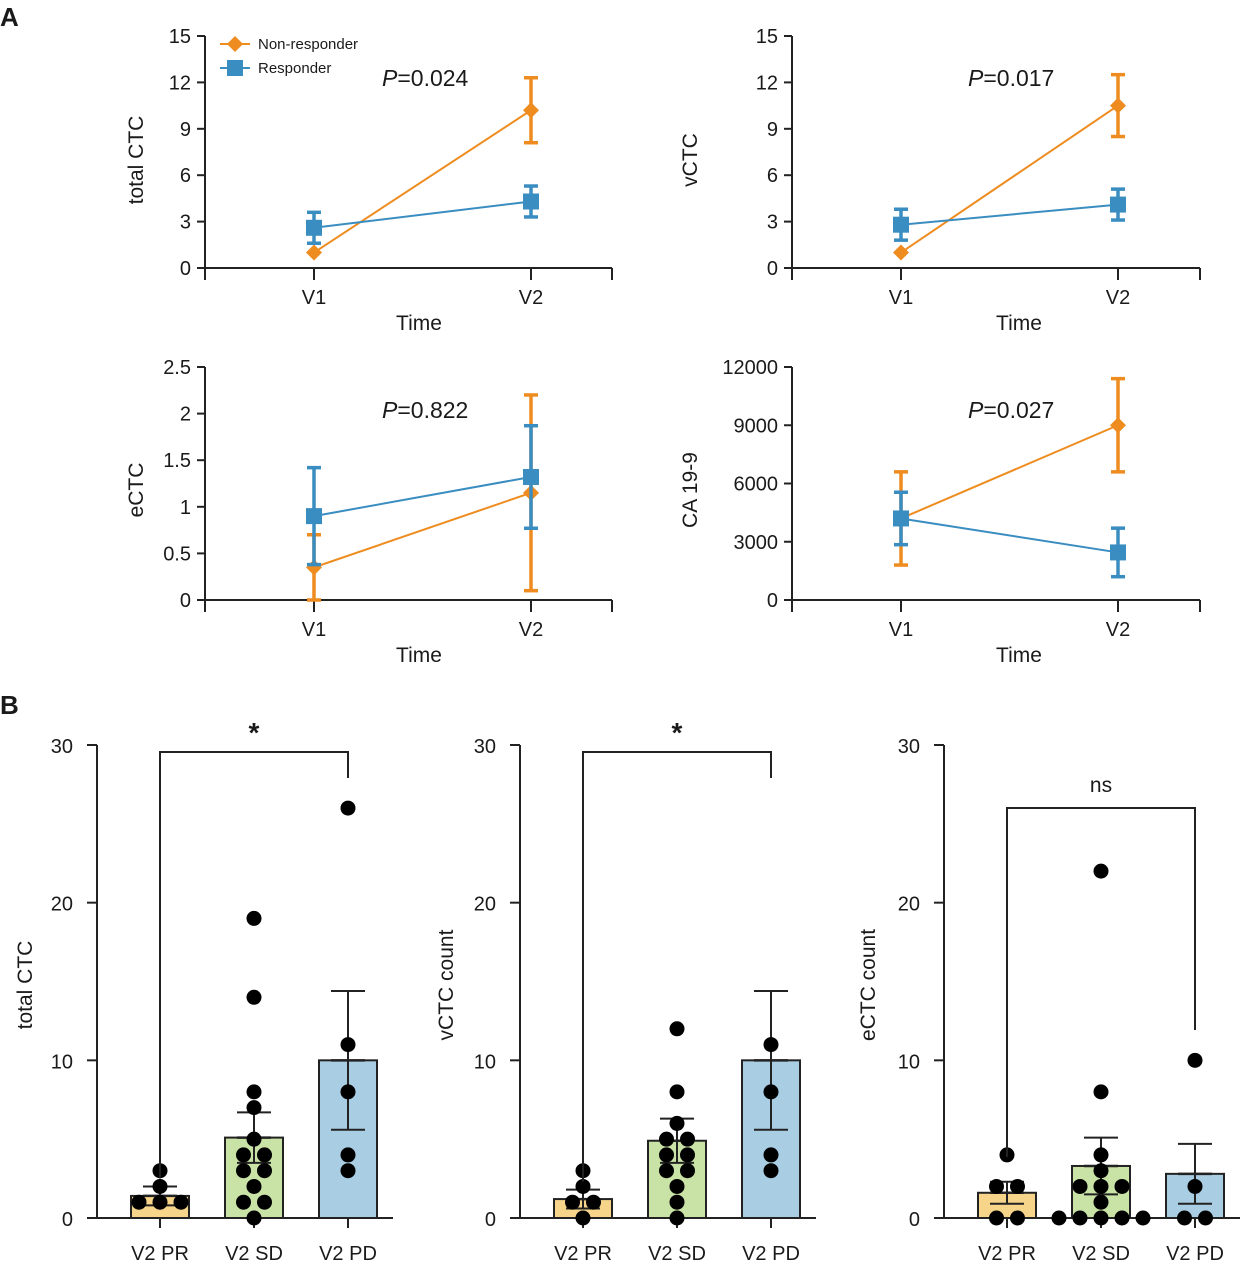 This screenshot has height=1262, width=1258. Describe the element at coordinates (1048, 999) in the screenshot. I see `chart-ectc-count-response: 0 10 20 30 eCTC count V2 PR V2 SD V2 PD ns` at that location.